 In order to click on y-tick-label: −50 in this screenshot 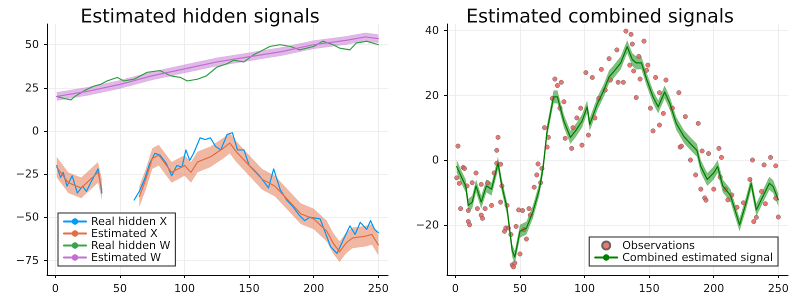, I will do `click(27, 217)`.